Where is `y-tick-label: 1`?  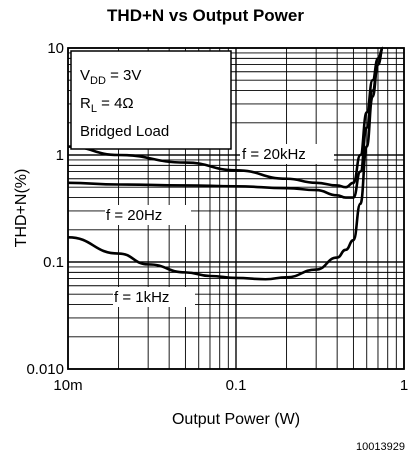 y-tick-label: 1 is located at coordinates (60, 155).